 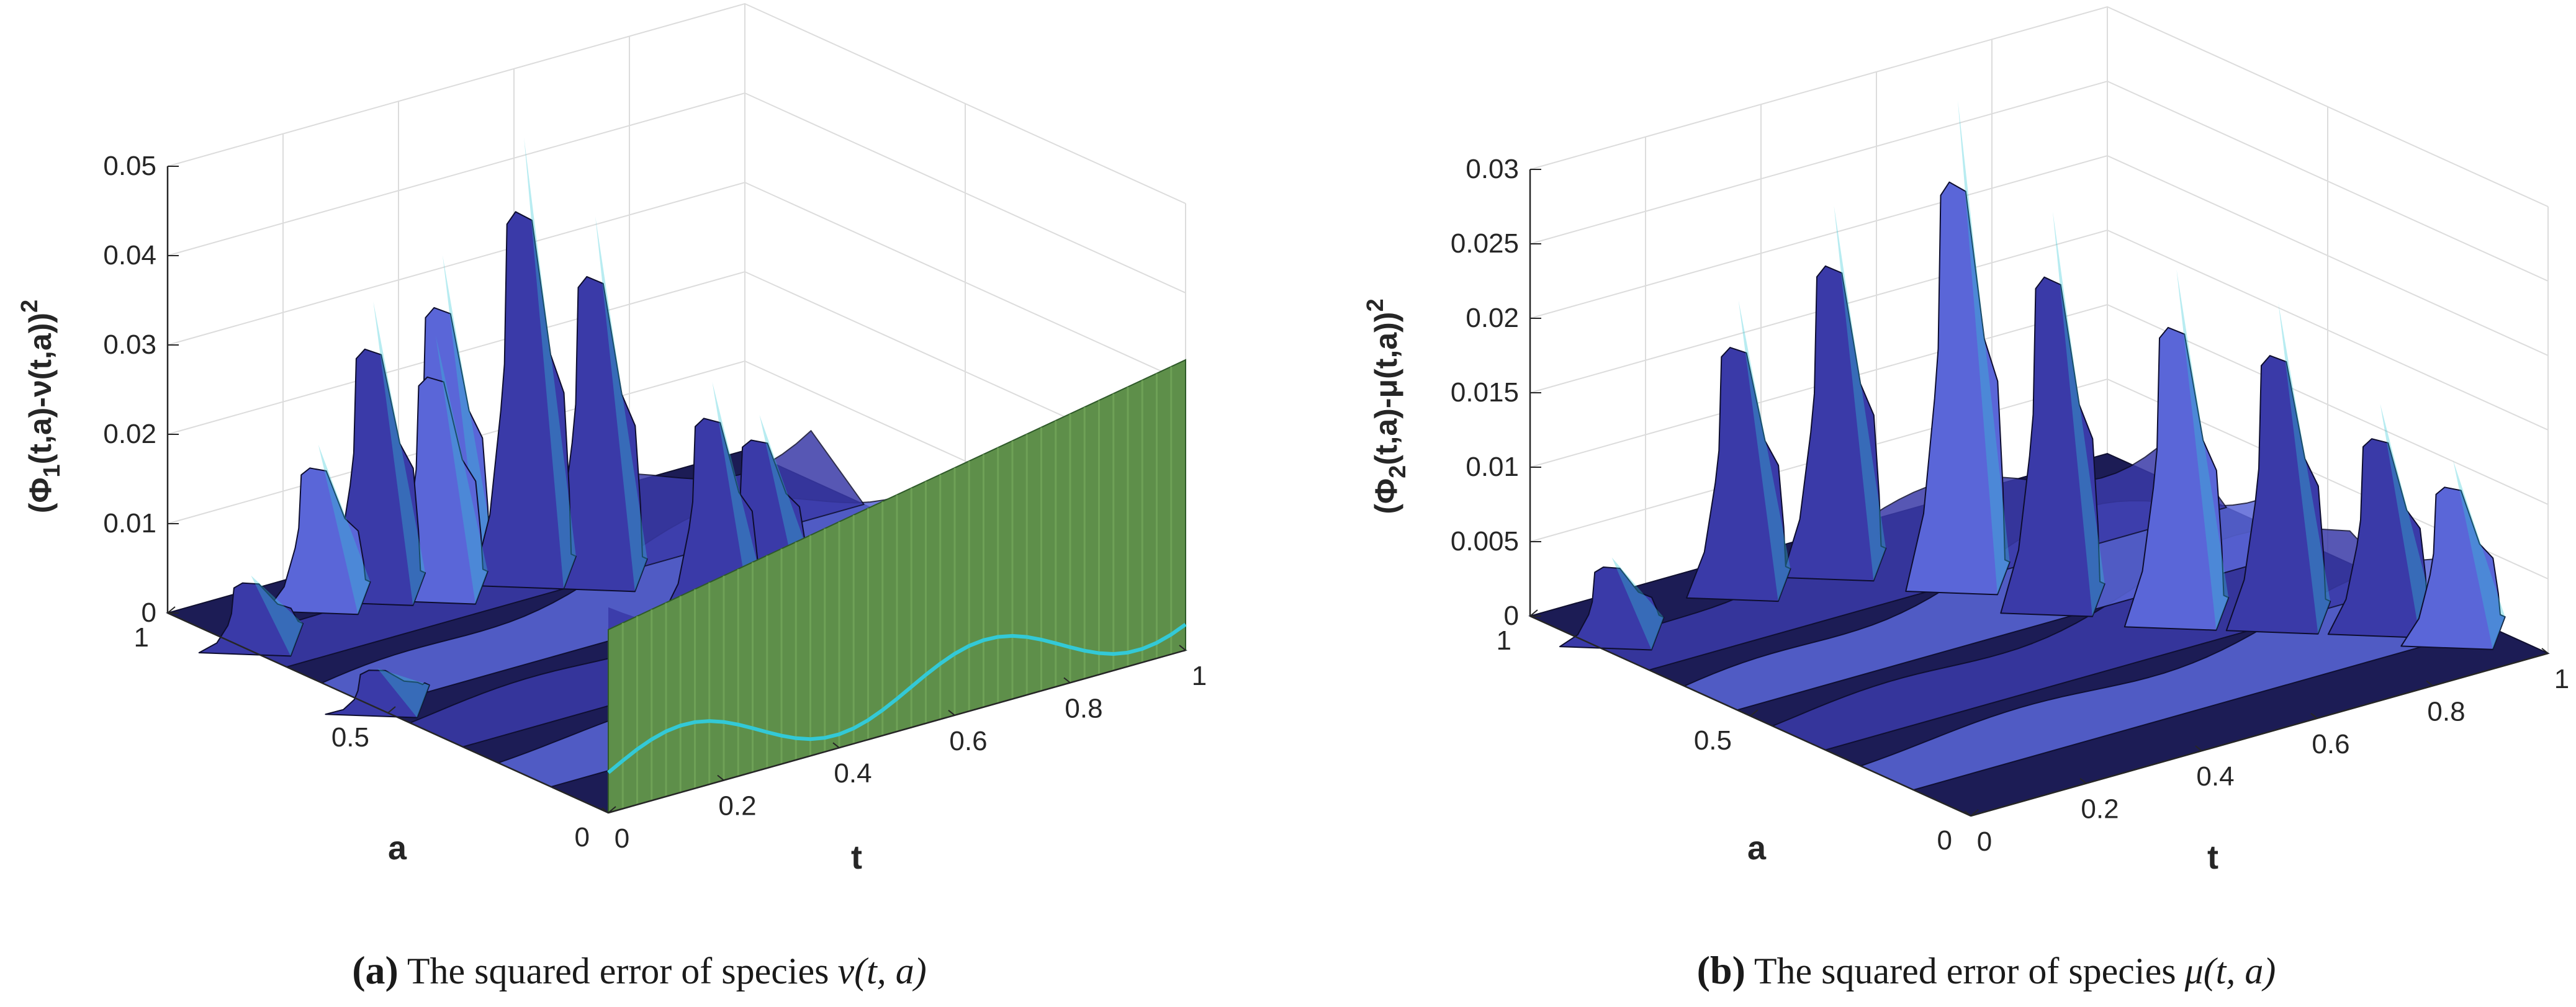 I want to click on tick-label-z: 0.025, so click(x=1485, y=244).